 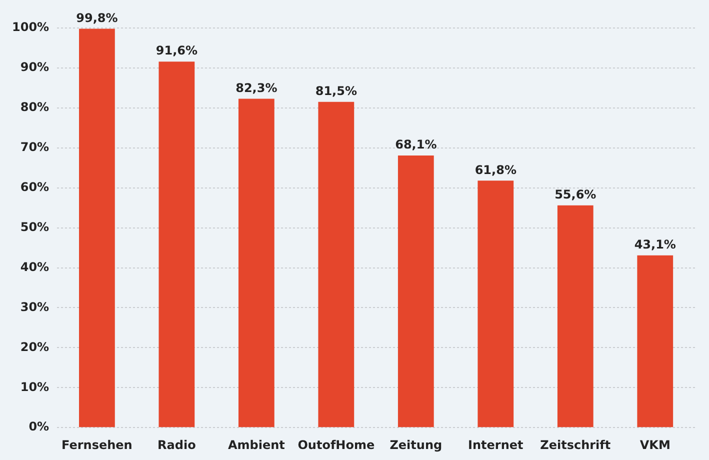 What do you see at coordinates (35, 227) in the screenshot?
I see `y-tick-label: 50%` at bounding box center [35, 227].